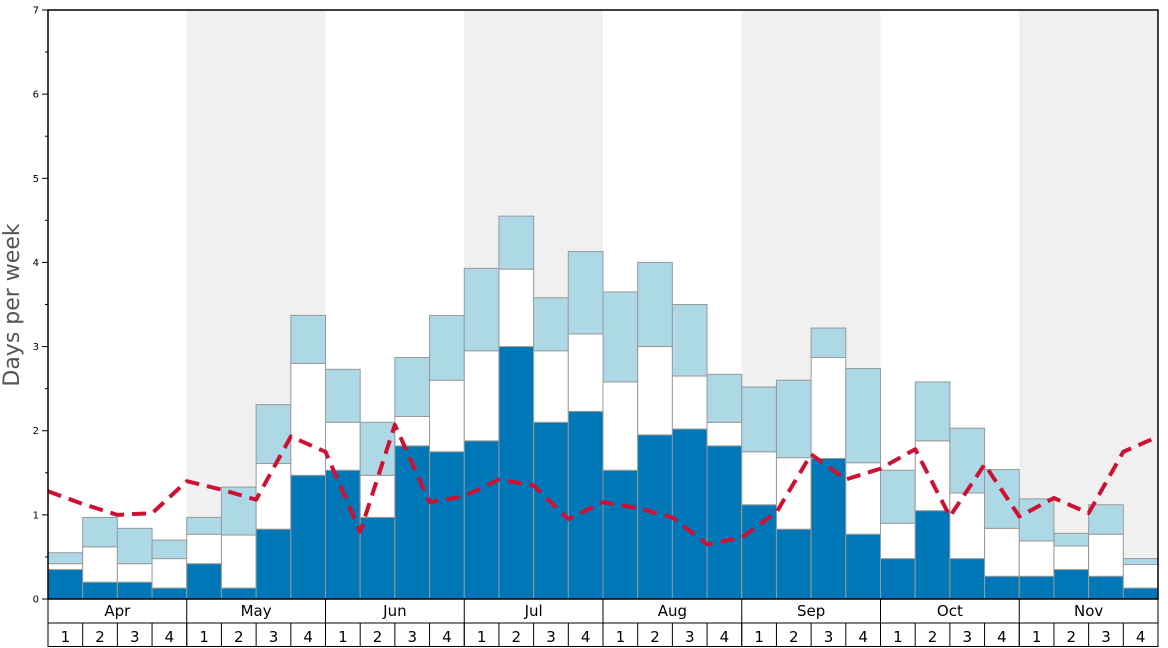 The width and height of the screenshot is (1168, 648). Describe the element at coordinates (40, 306) in the screenshot. I see `y-axis: 0 1 2 3 4 5 6 7` at that location.